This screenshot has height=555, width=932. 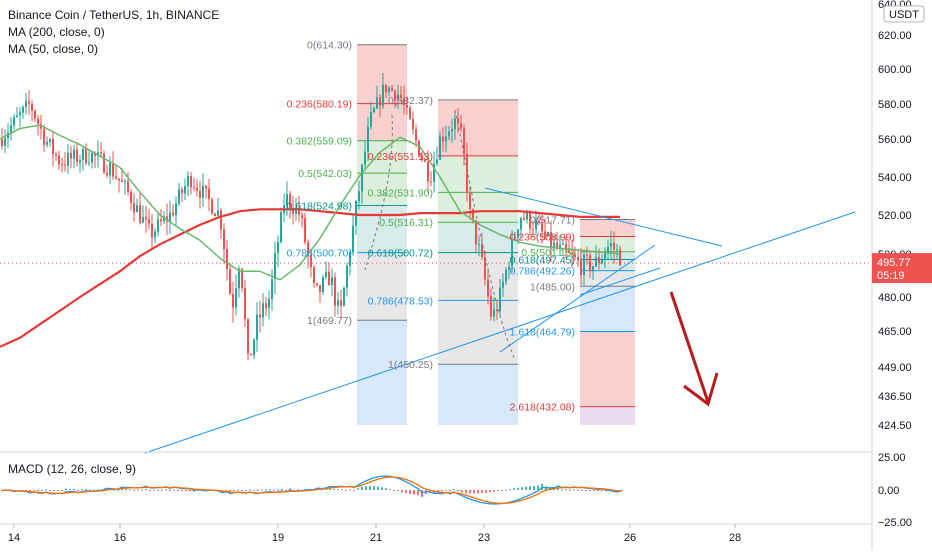 What do you see at coordinates (72, 469) in the screenshot?
I see `macd-legend: MACD (12, 26, close, 9)` at bounding box center [72, 469].